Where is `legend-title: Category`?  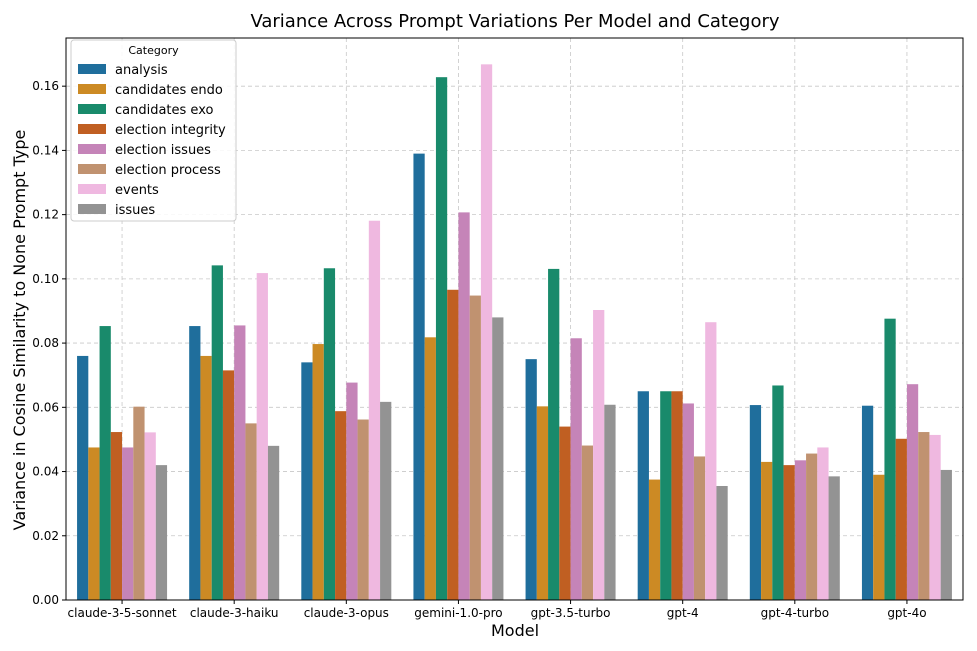
legend-title: Category is located at coordinates (153, 50).